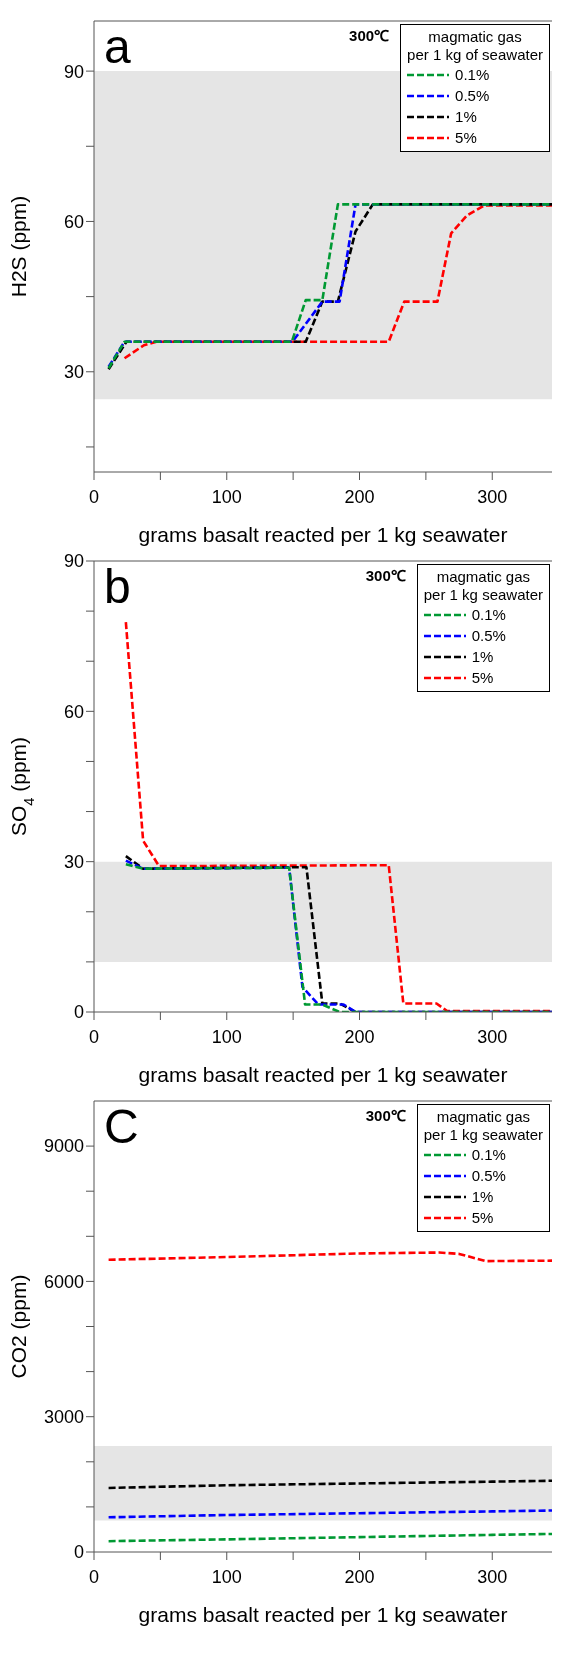  What do you see at coordinates (117, 46) in the screenshot?
I see `annotation: a` at bounding box center [117, 46].